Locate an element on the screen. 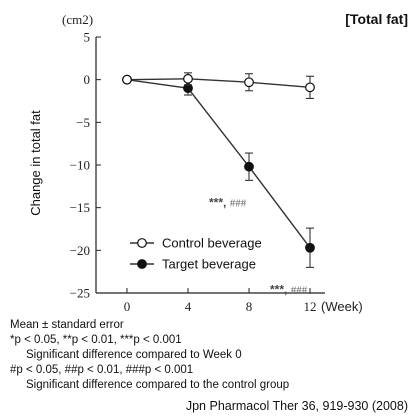  y-axis-title: Change in total fat is located at coordinates (35, 163).